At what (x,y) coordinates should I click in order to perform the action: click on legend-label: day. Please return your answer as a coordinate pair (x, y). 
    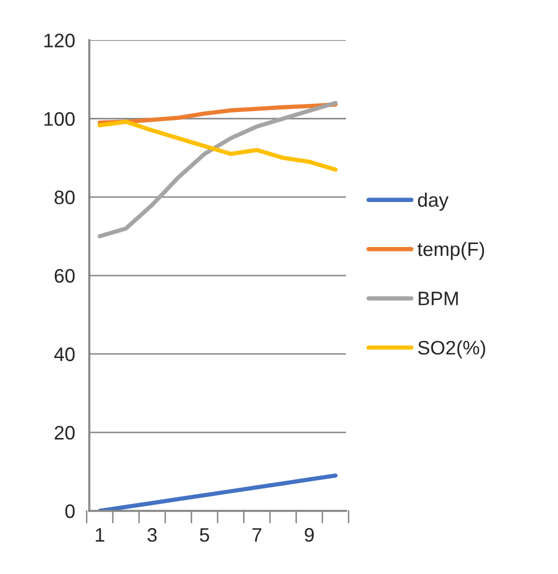
    Looking at the image, I should click on (433, 201).